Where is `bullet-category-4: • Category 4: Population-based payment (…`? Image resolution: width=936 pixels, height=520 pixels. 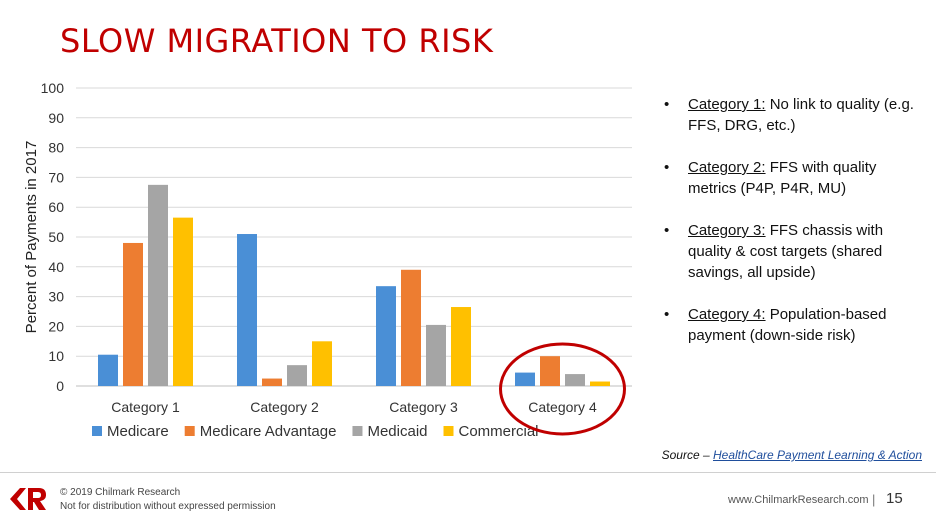
bullet-category-4: • Category 4: Population-based payment (… is located at coordinates (795, 325).